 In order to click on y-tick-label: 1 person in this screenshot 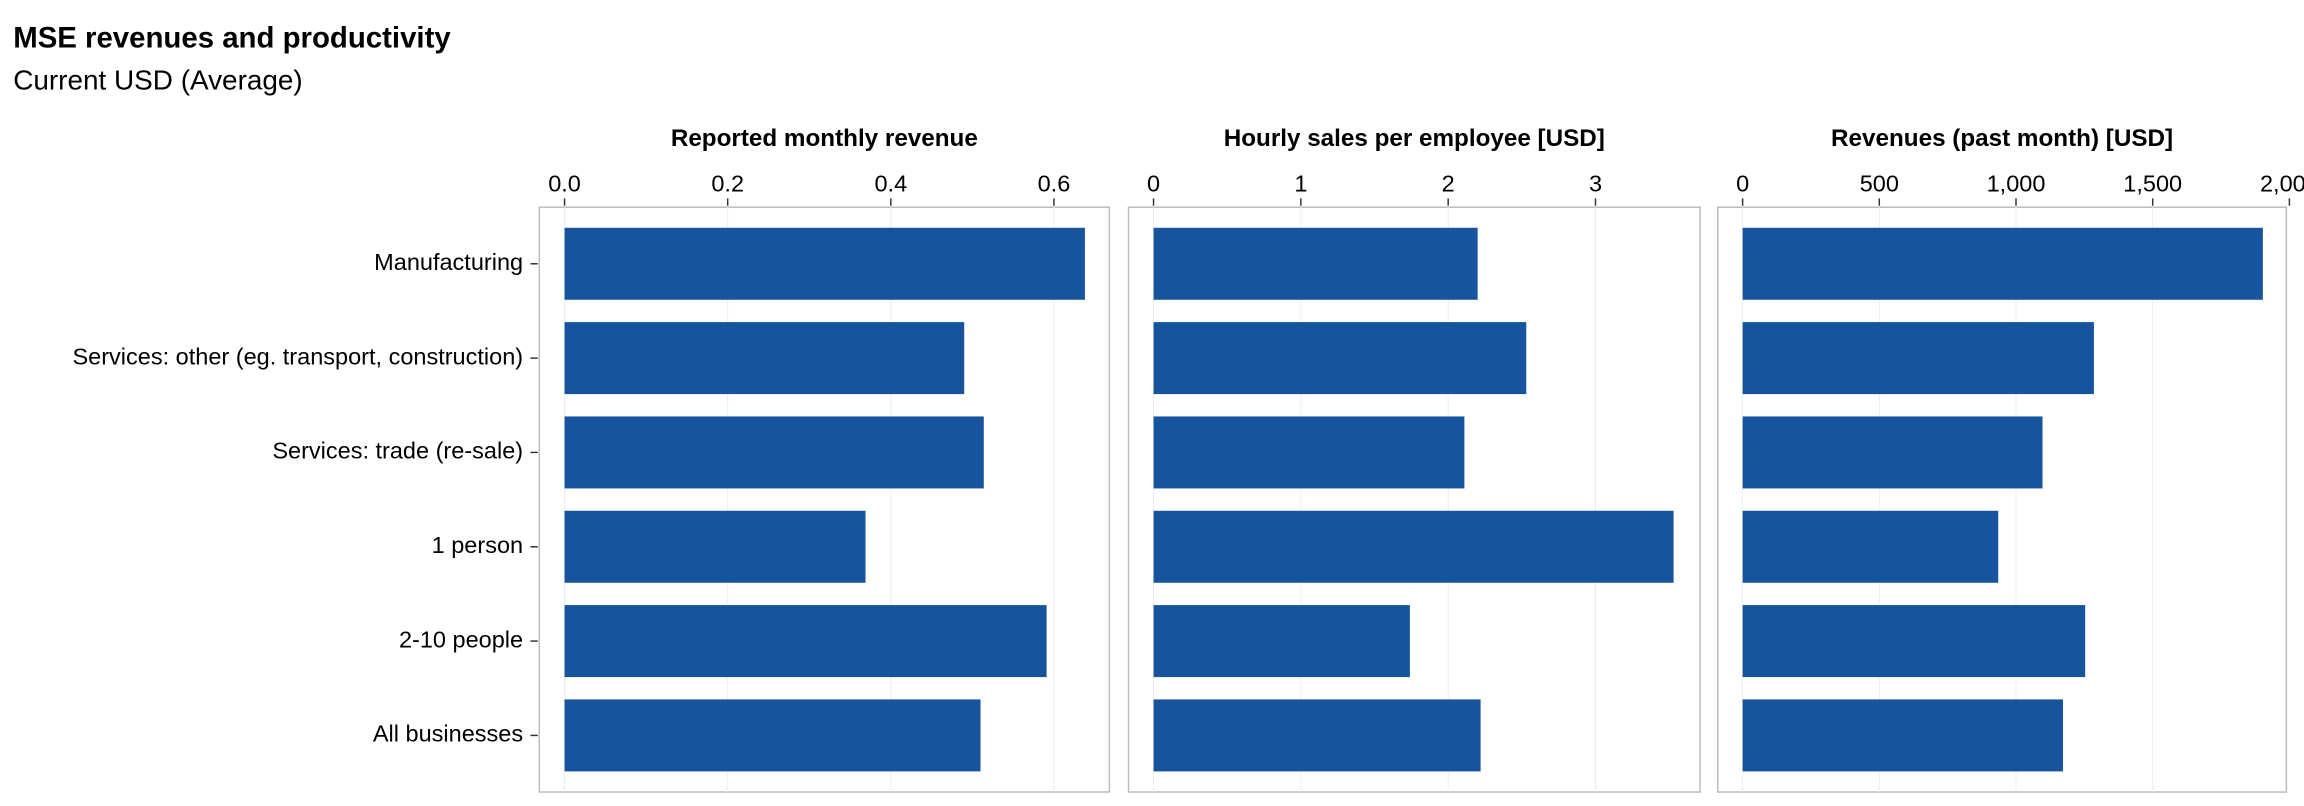, I will do `click(477, 545)`.